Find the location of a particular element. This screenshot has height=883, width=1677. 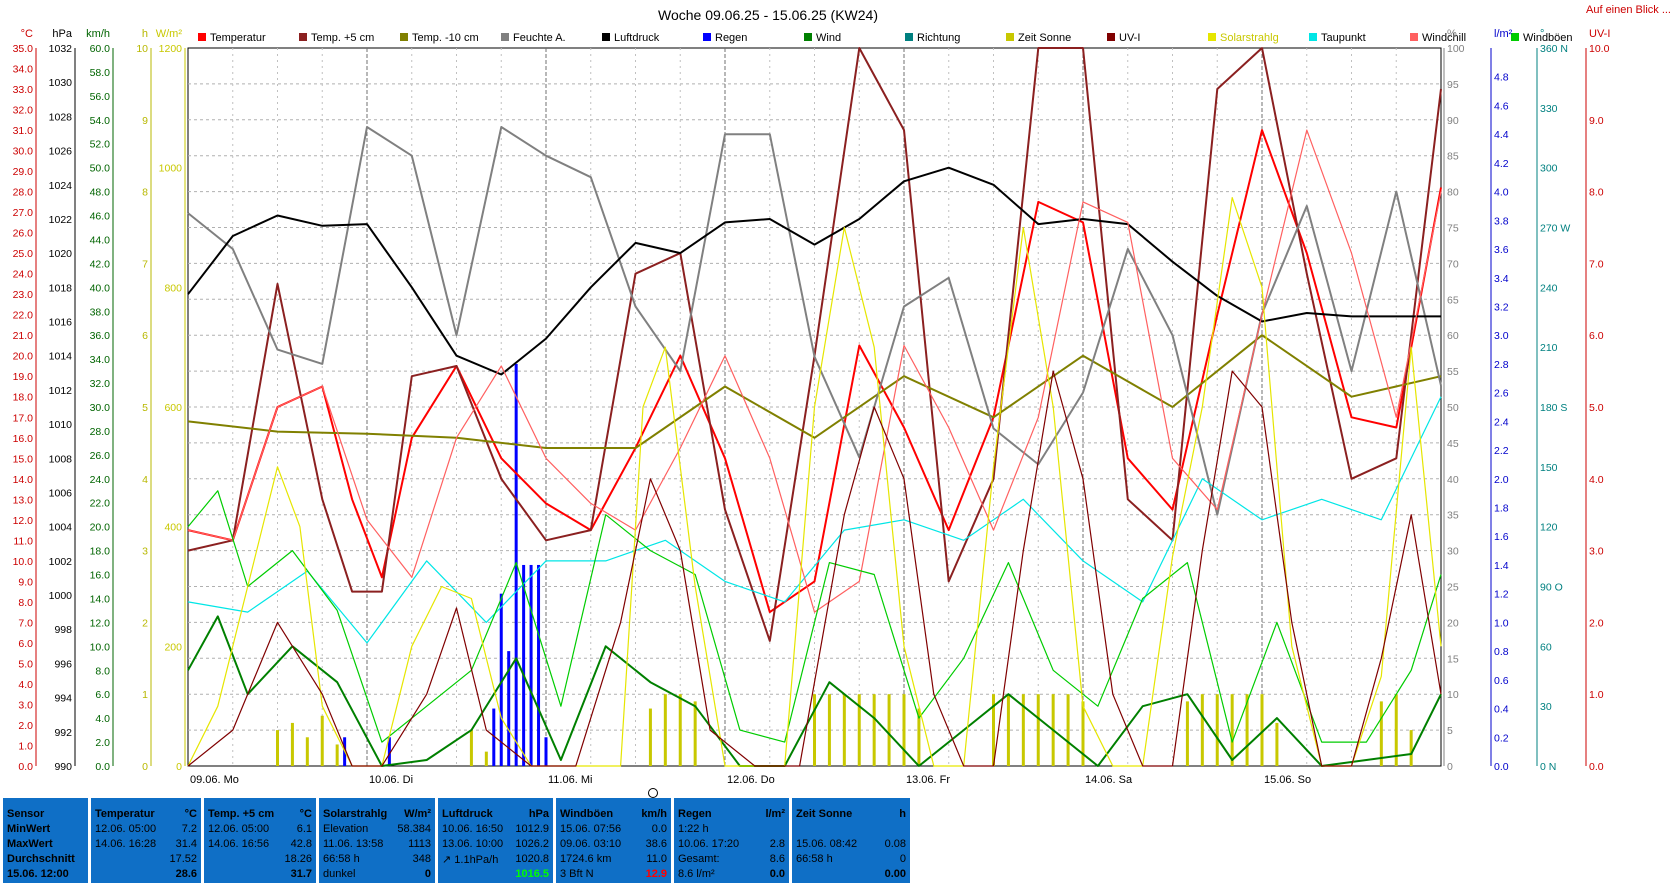

y-tick-label: 2.0 is located at coordinates (25, 726).